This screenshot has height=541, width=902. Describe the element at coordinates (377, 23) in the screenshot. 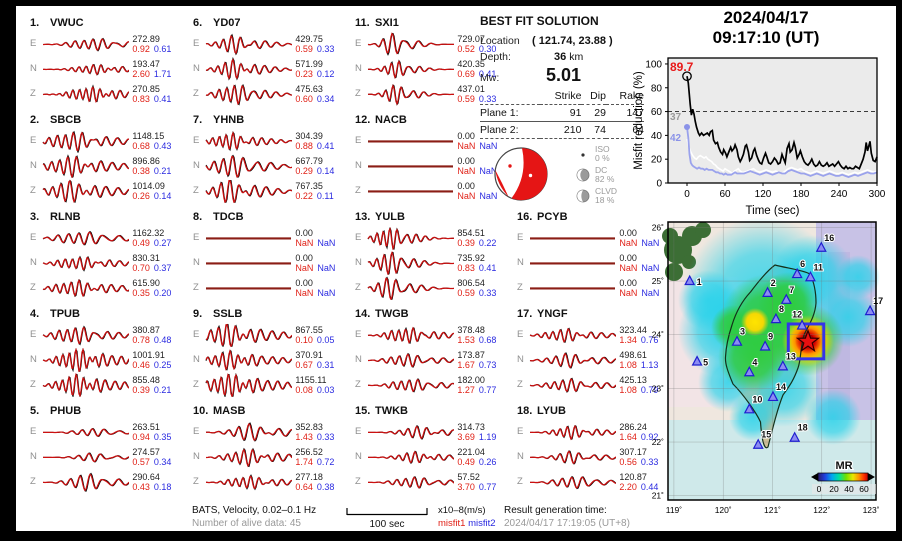

I see `station-title: 11. SXI1` at that location.